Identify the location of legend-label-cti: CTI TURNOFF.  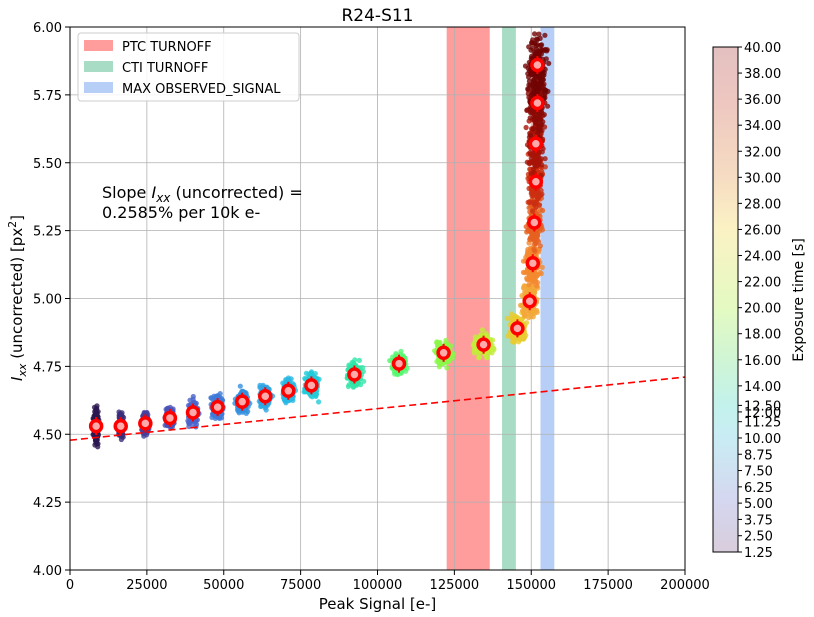
(165, 68).